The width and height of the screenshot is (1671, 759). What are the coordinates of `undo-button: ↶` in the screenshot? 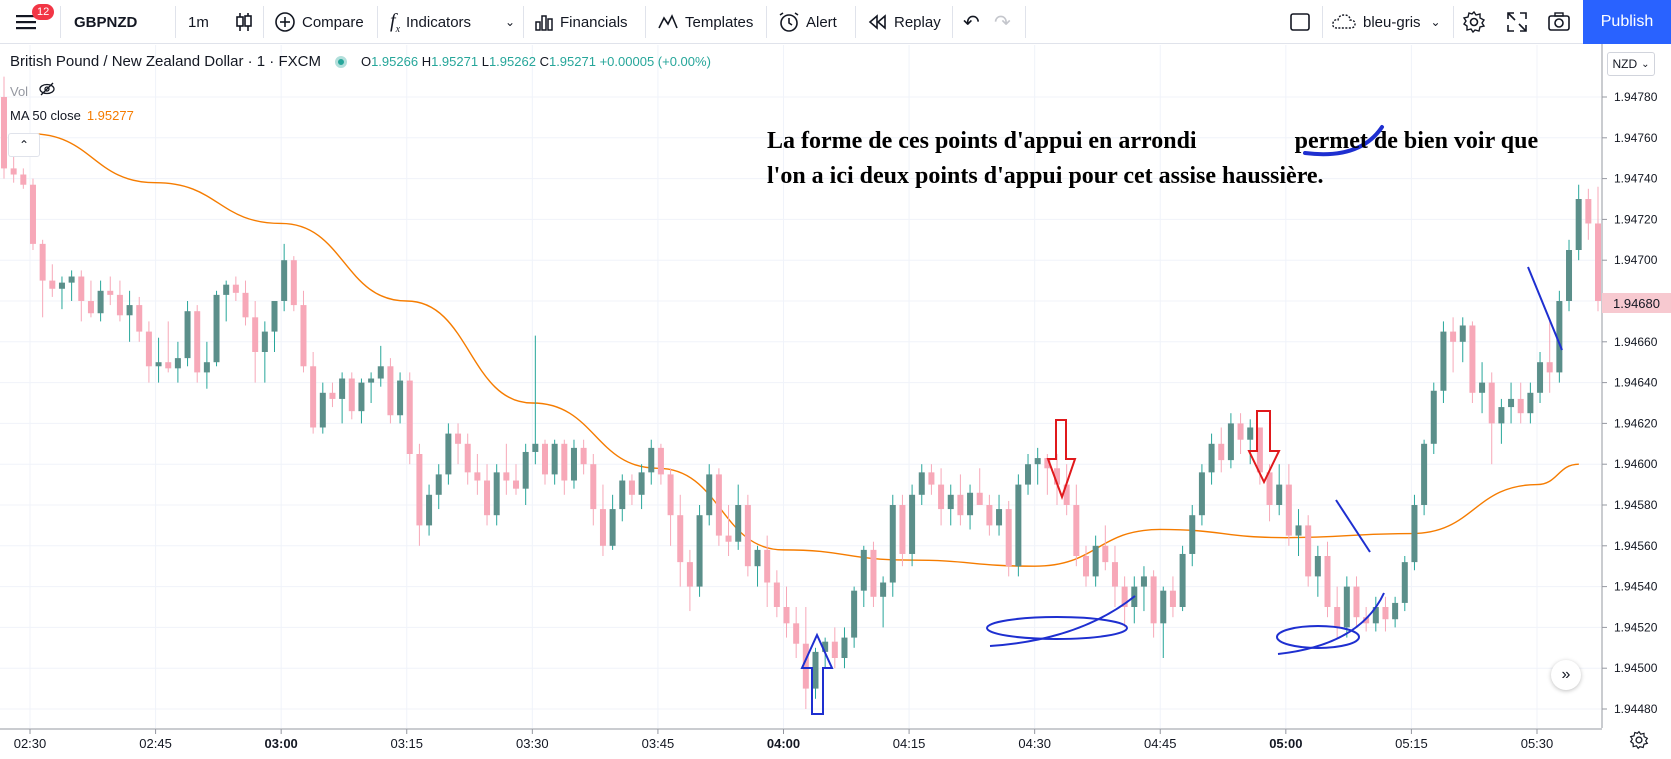 It's located at (971, 22).